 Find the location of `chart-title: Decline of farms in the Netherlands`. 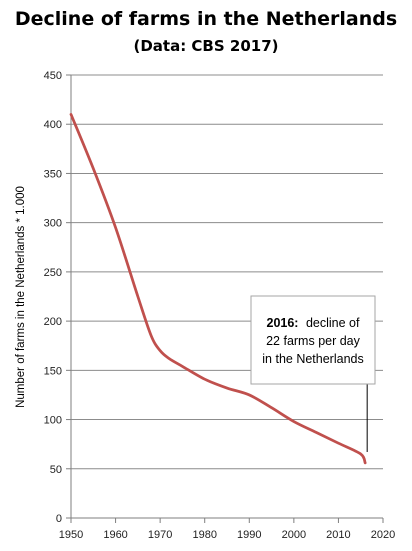

chart-title: Decline of farms in the Netherlands is located at coordinates (206, 19).